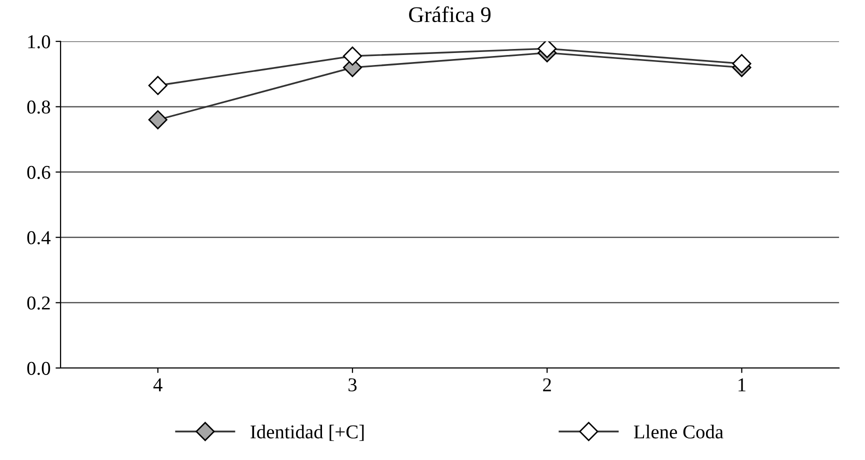 The height and width of the screenshot is (460, 865). I want to click on y-tick-label: 0.6, so click(38, 173).